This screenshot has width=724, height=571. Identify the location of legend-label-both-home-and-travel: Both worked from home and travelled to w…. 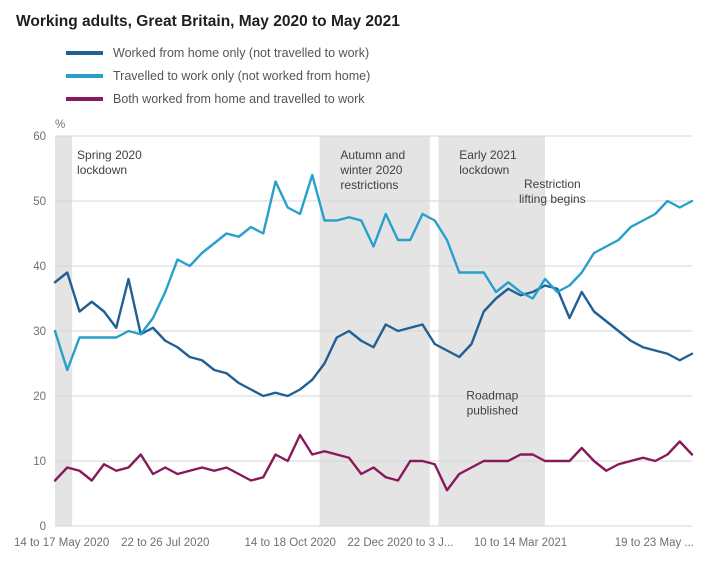
(239, 98).